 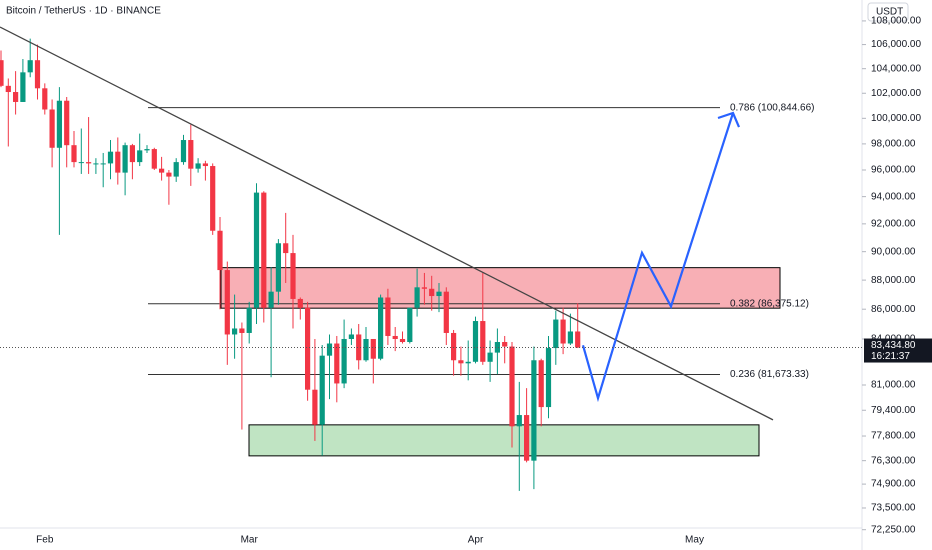 I want to click on support-zone, so click(x=504, y=440).